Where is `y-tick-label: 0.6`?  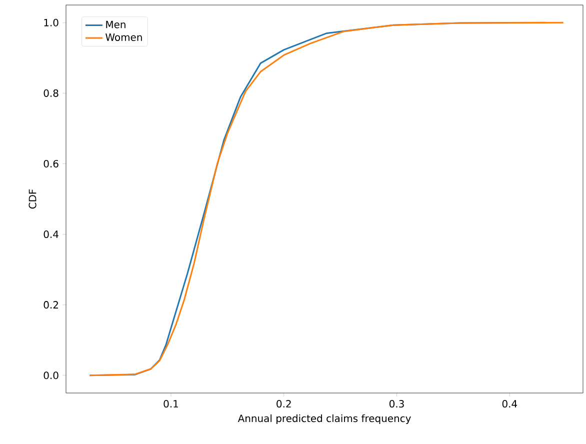
y-tick-label: 0.6 is located at coordinates (51, 164).